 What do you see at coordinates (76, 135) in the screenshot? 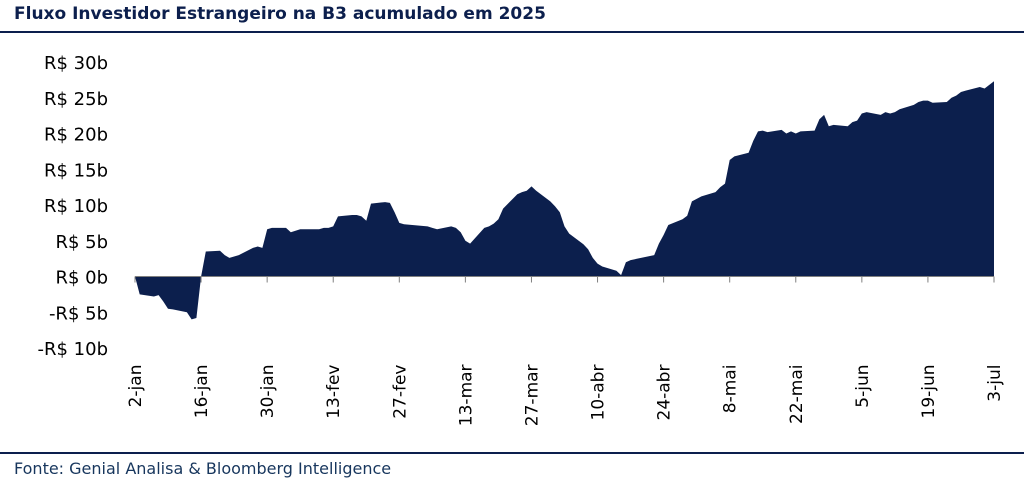
I see `y-tick-label: R$ 20b` at bounding box center [76, 135].